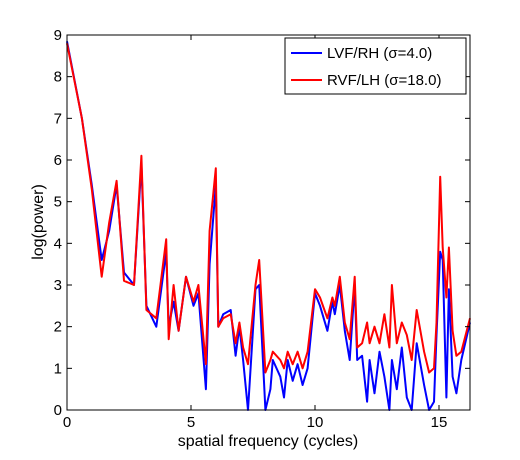  What do you see at coordinates (58, 327) in the screenshot?
I see `y-tick-label: 2` at bounding box center [58, 327].